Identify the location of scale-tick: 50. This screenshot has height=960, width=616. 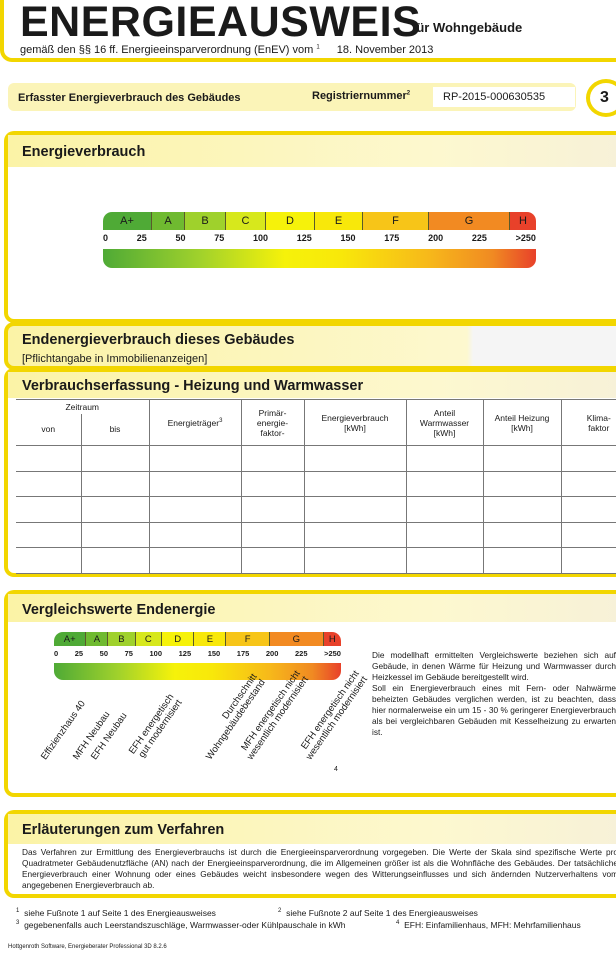
(180, 238).